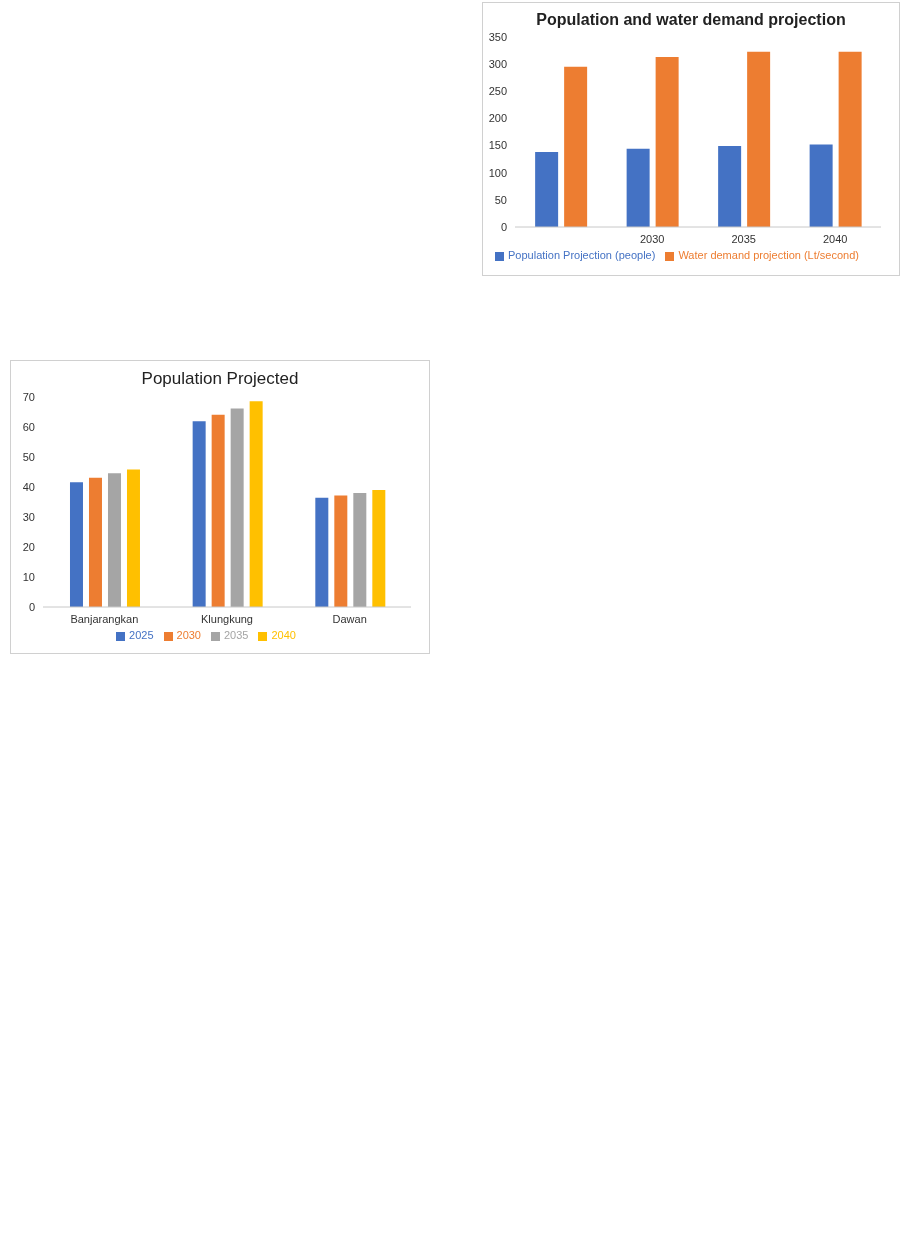  Describe the element at coordinates (28, 516) in the screenshot. I see `y-tick-label: 30` at that location.